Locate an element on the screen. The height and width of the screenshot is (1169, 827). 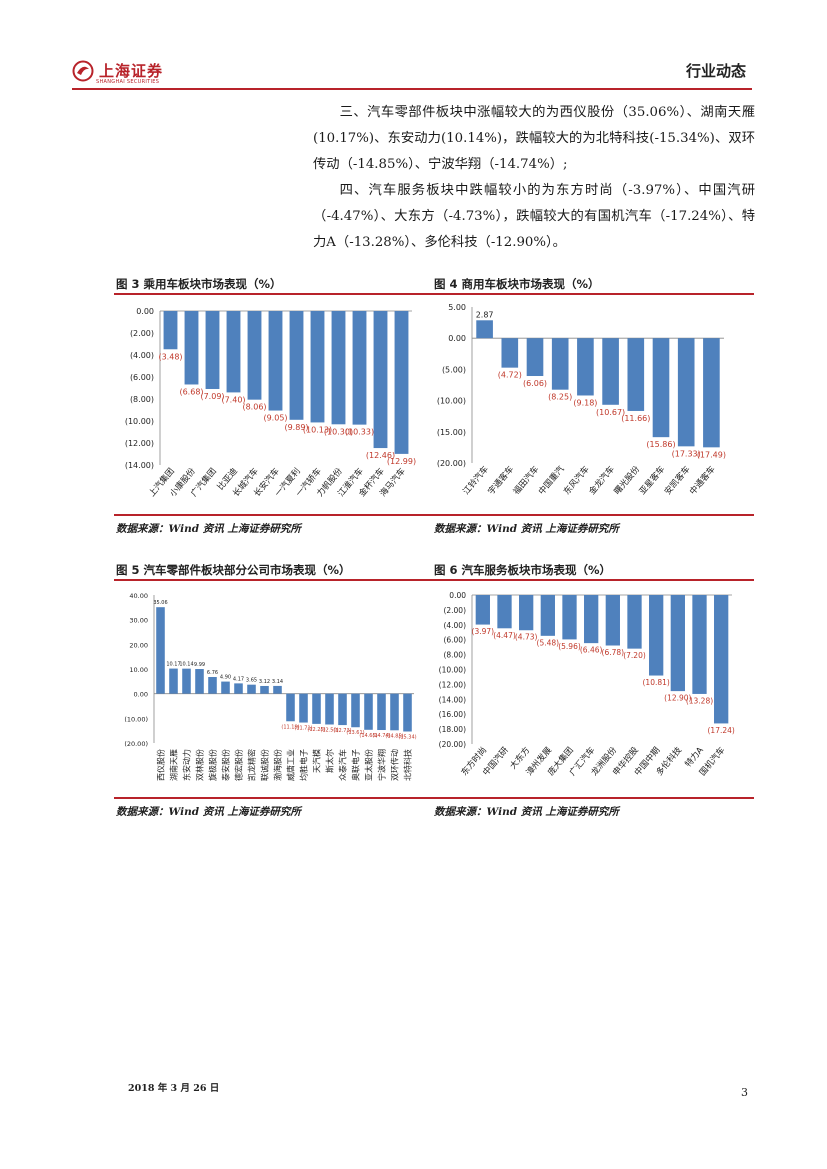
data-label: (9.89) is located at coordinates (296, 427).